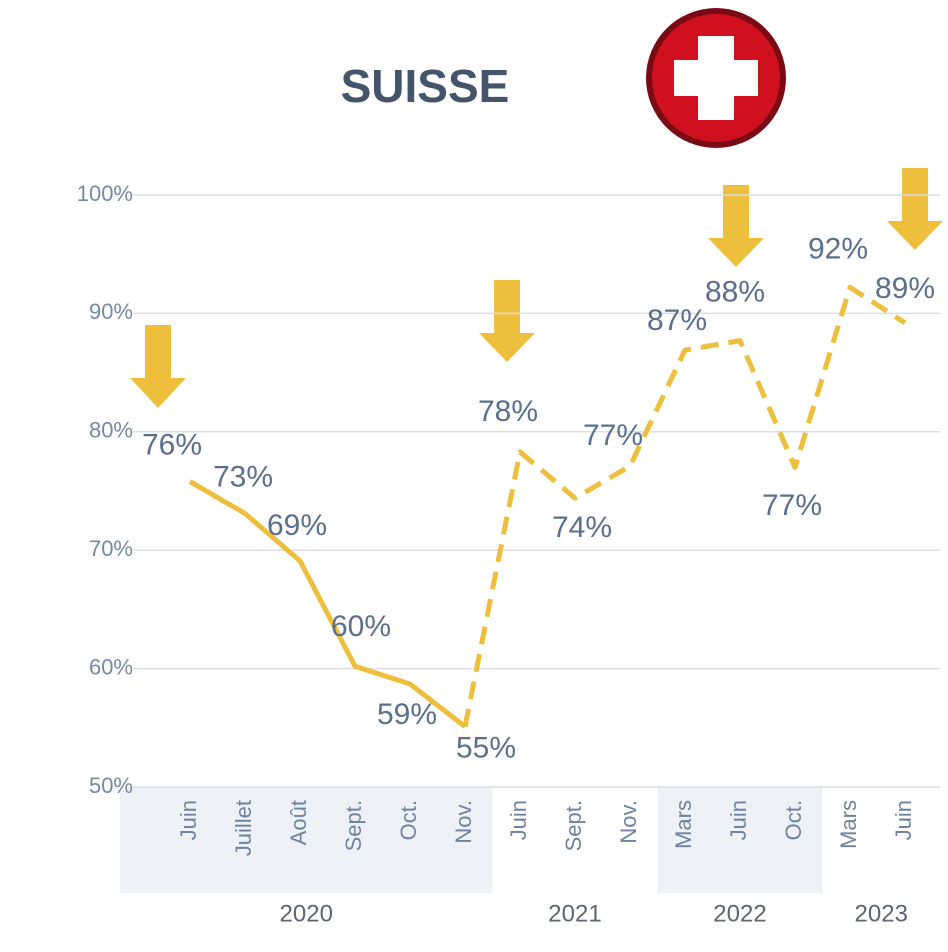  What do you see at coordinates (407, 714) in the screenshot?
I see `data-label: 59%` at bounding box center [407, 714].